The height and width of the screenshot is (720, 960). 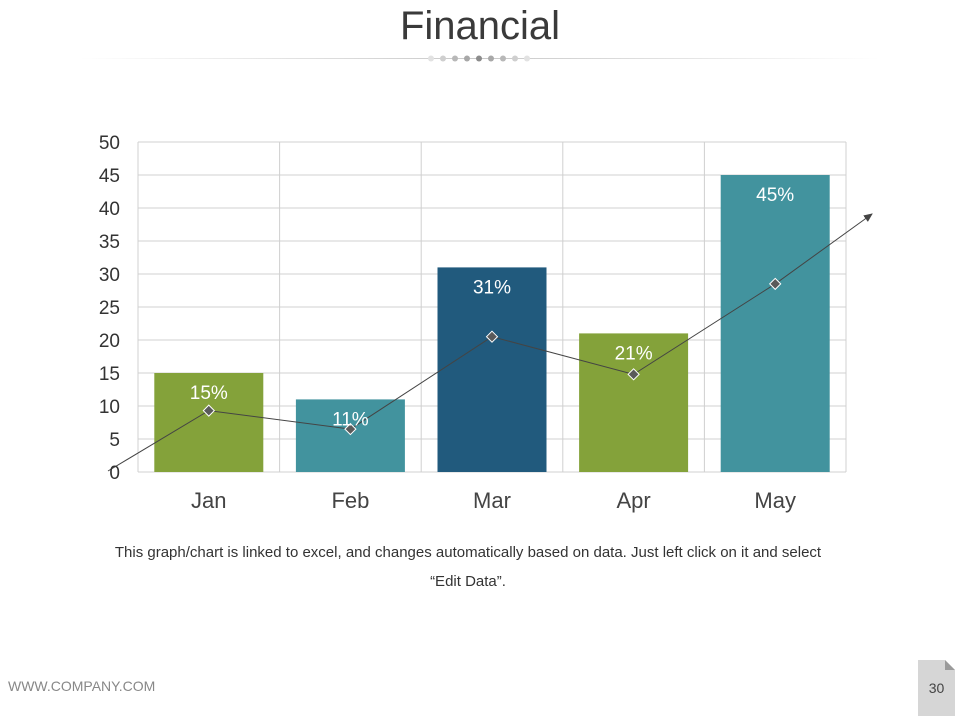 I want to click on page-number: 30, so click(x=936, y=688).